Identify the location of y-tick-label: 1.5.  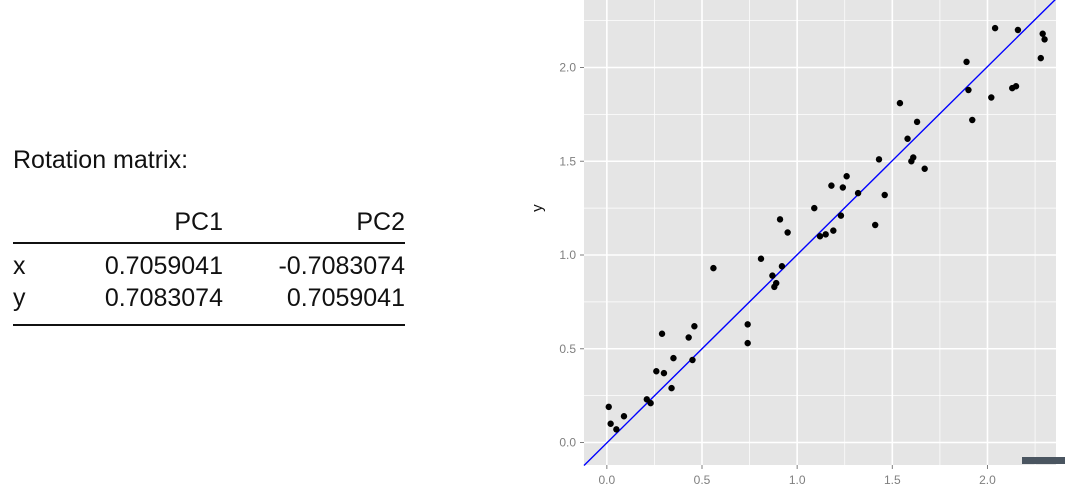
(567, 161).